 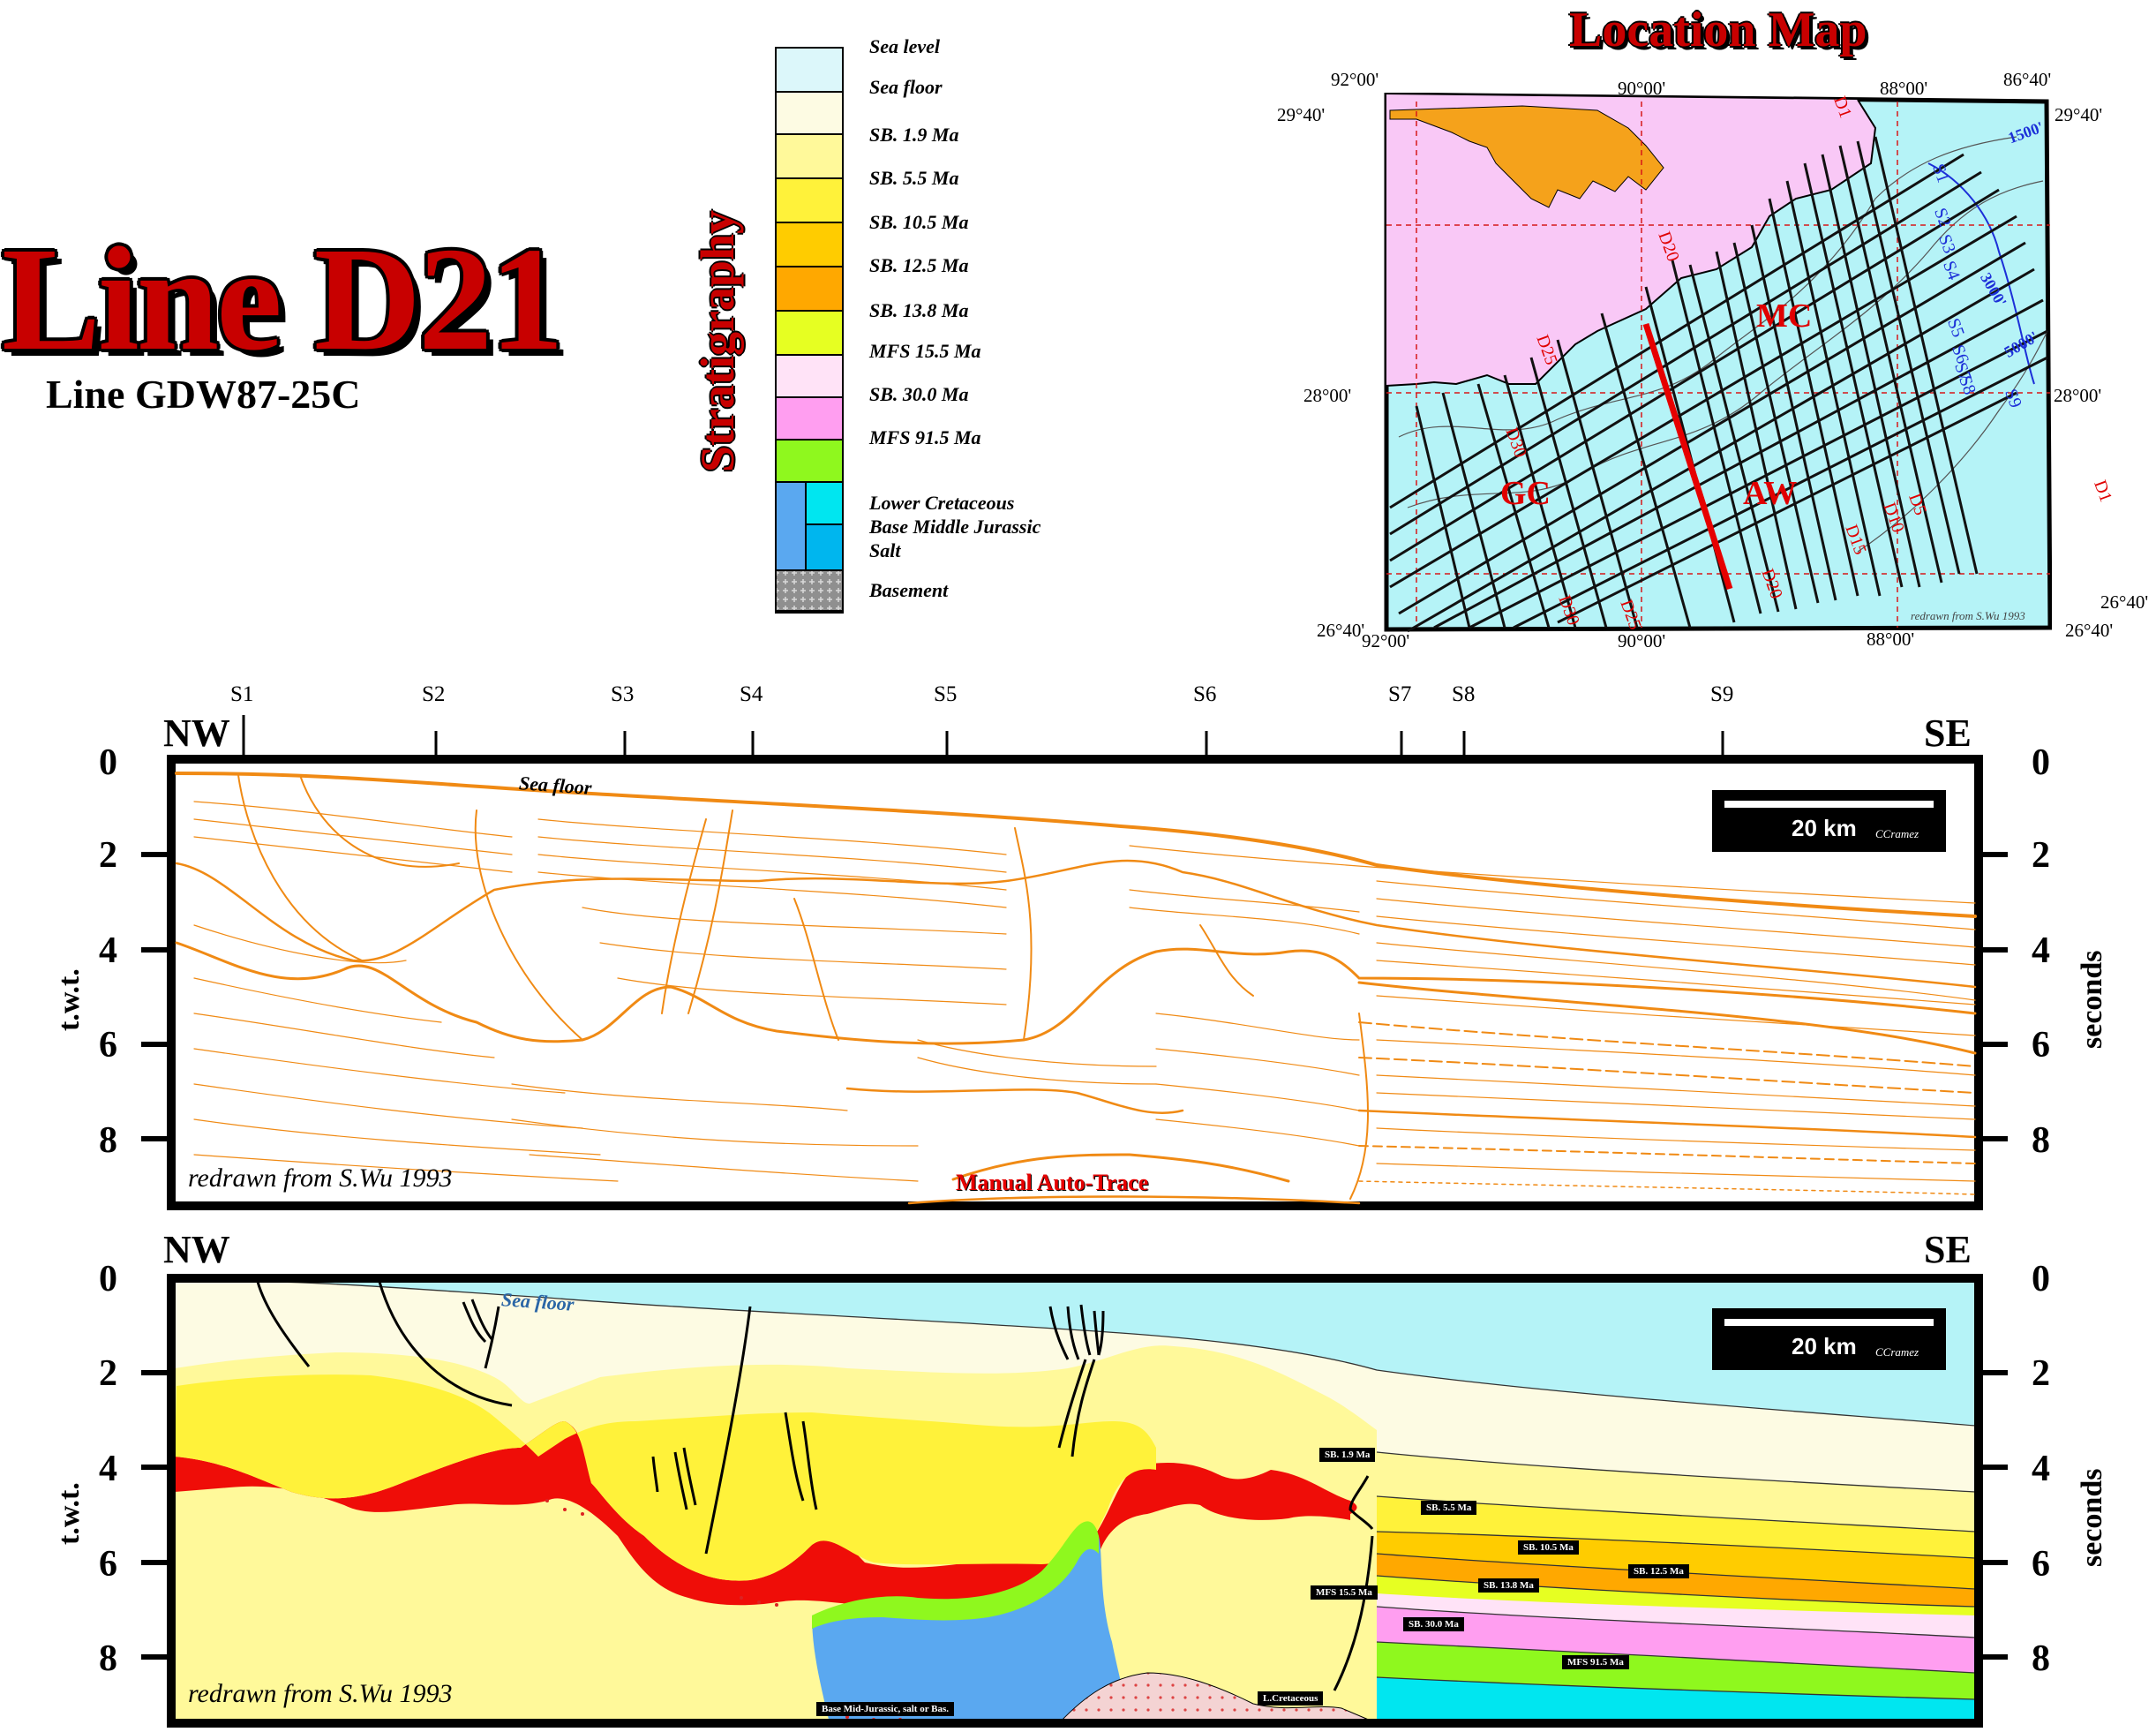 What do you see at coordinates (1053, 1182) in the screenshot?
I see `panel1-autotrace-label: Manual Auto-Trace` at bounding box center [1053, 1182].